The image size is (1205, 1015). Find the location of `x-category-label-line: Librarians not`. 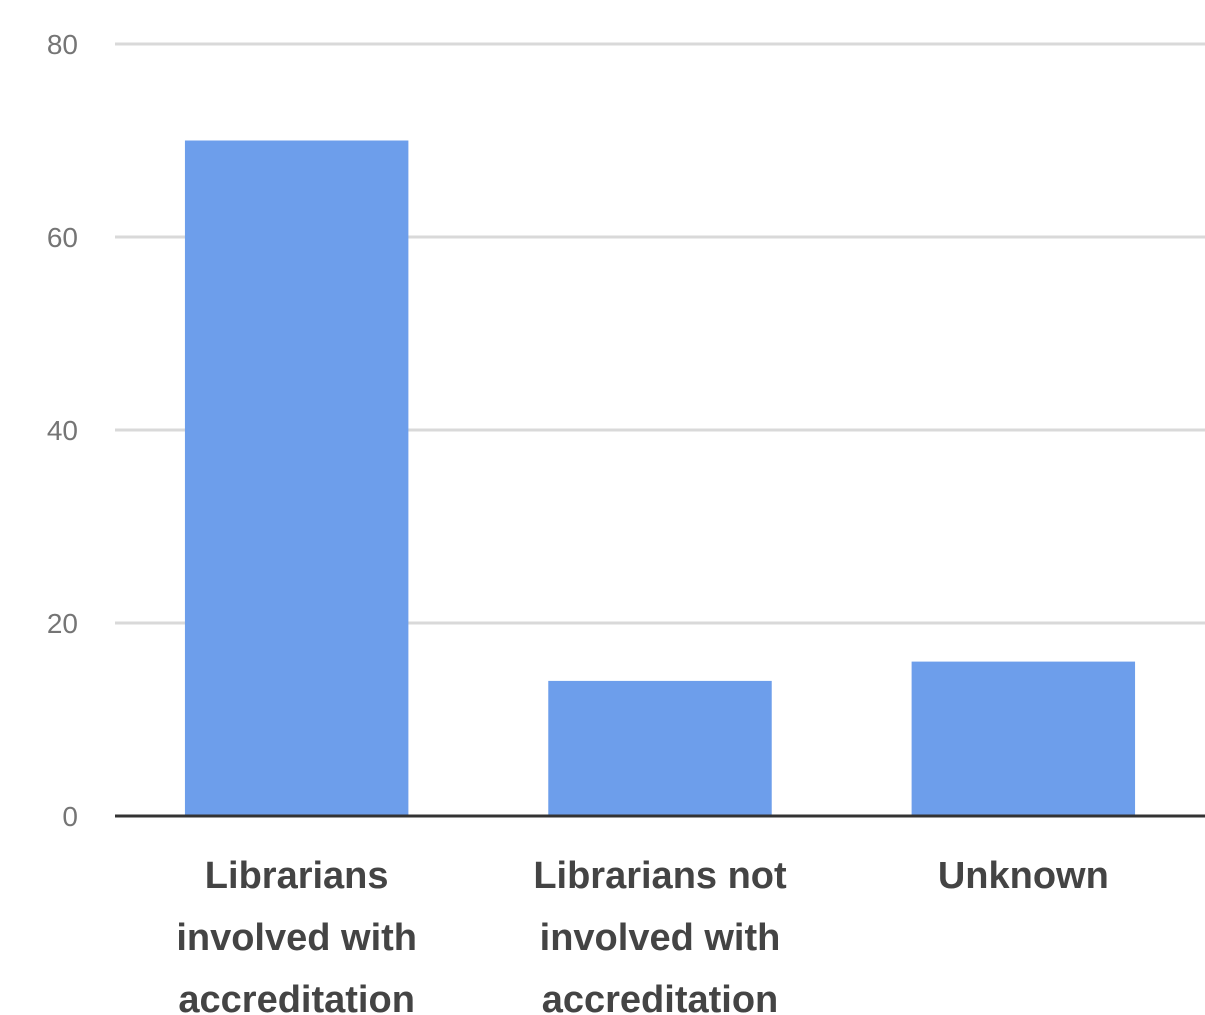

x-category-label-line: Librarians not is located at coordinates (660, 876).